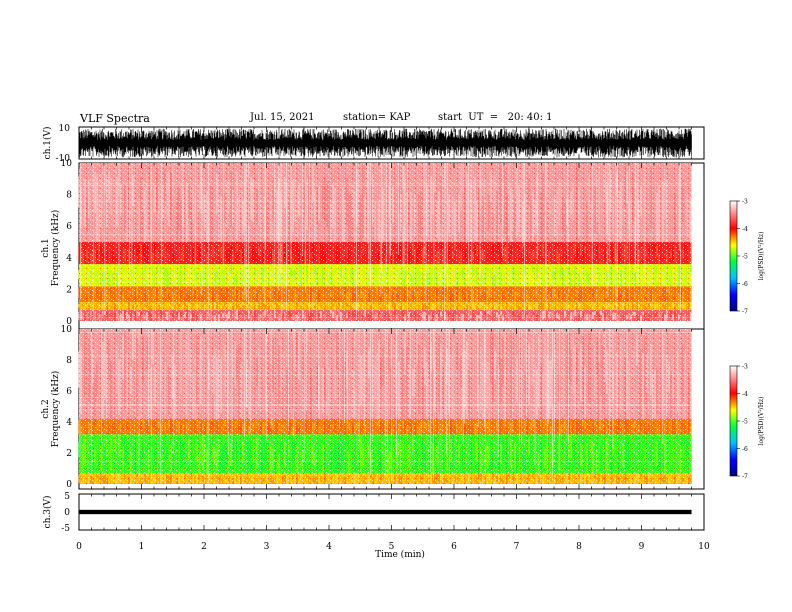 Image resolution: width=792 pixels, height=612 pixels. I want to click on time-tick-label: 5, so click(392, 547).